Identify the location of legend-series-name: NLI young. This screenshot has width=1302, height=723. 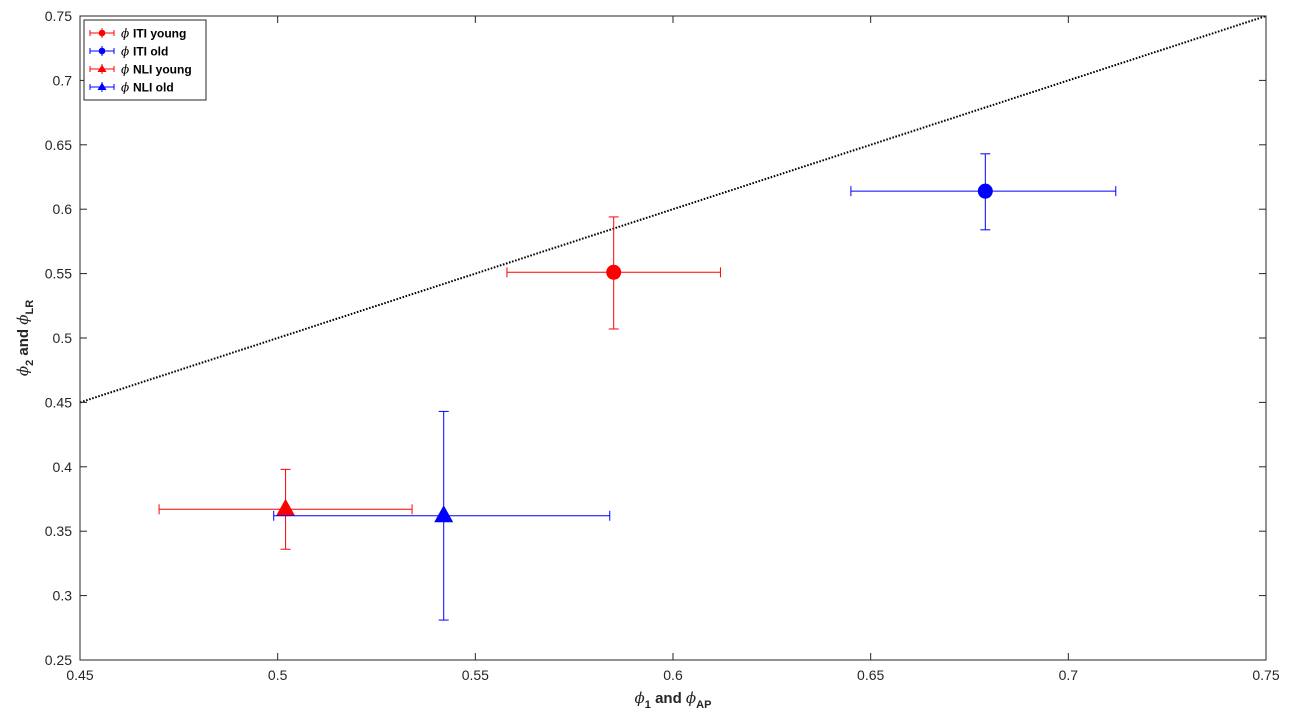
(162, 70).